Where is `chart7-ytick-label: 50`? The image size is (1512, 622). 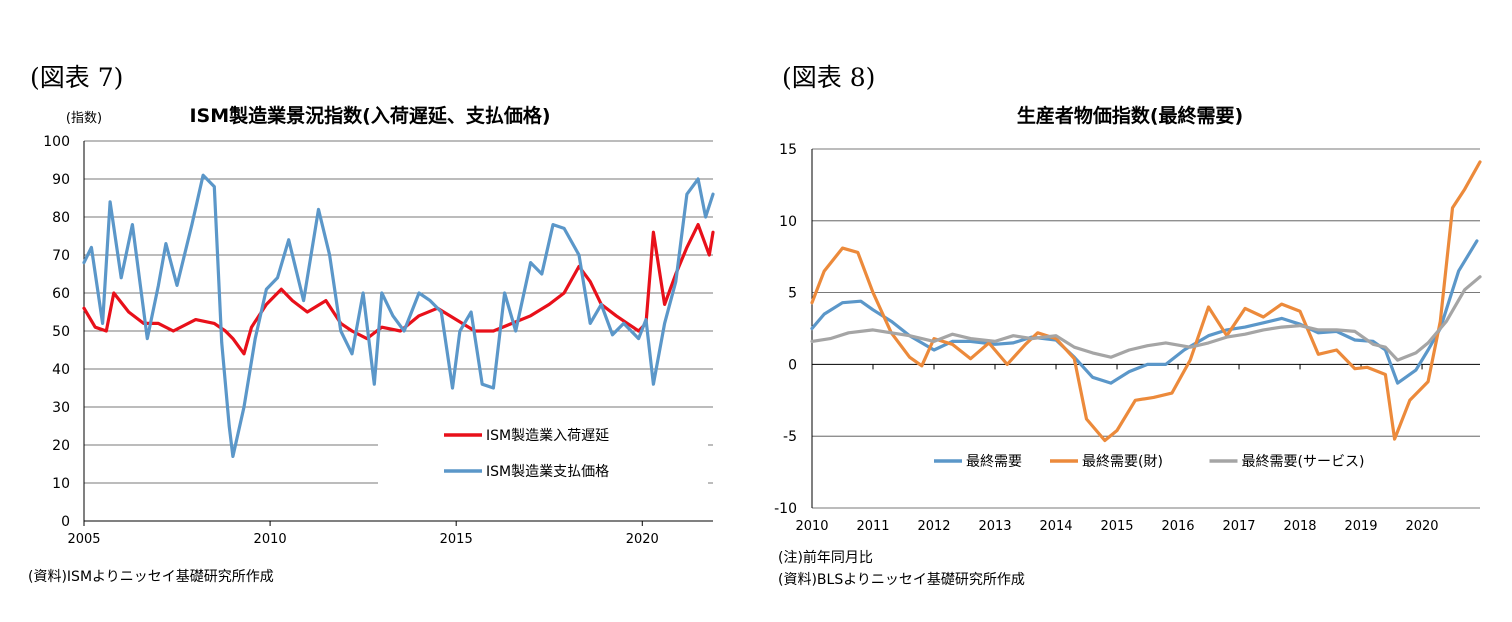
chart7-ytick-label: 50 is located at coordinates (61, 332).